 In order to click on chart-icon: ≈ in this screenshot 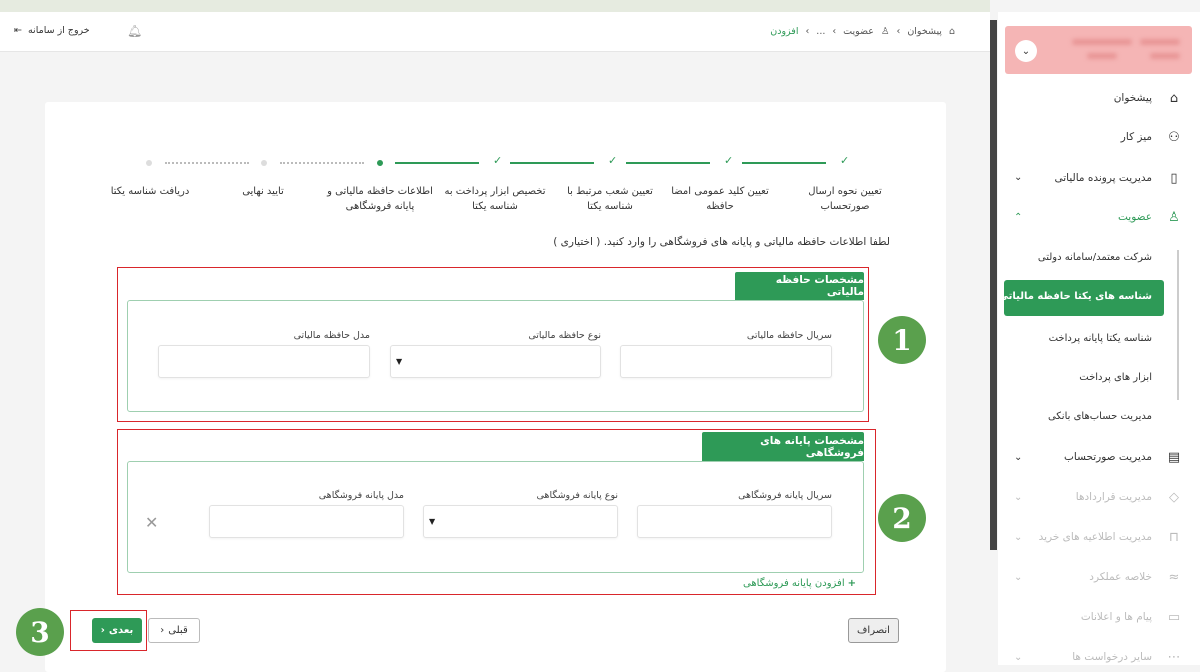, I will do `click(1174, 577)`.